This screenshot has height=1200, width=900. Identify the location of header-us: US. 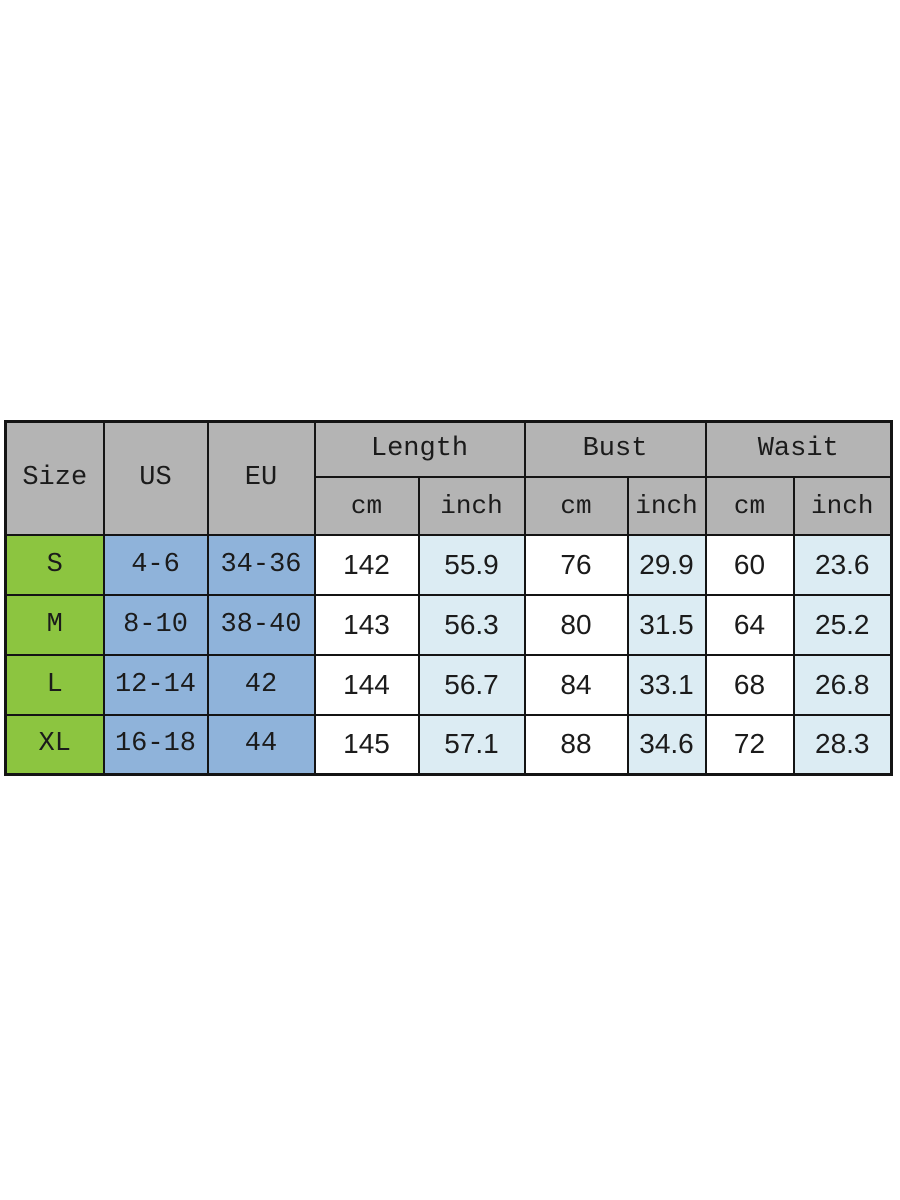
(155, 478).